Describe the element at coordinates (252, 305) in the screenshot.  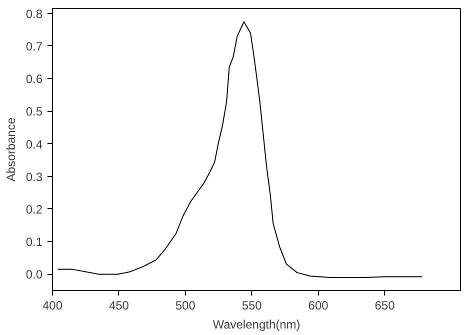
I see `x-tick-label: 550` at that location.